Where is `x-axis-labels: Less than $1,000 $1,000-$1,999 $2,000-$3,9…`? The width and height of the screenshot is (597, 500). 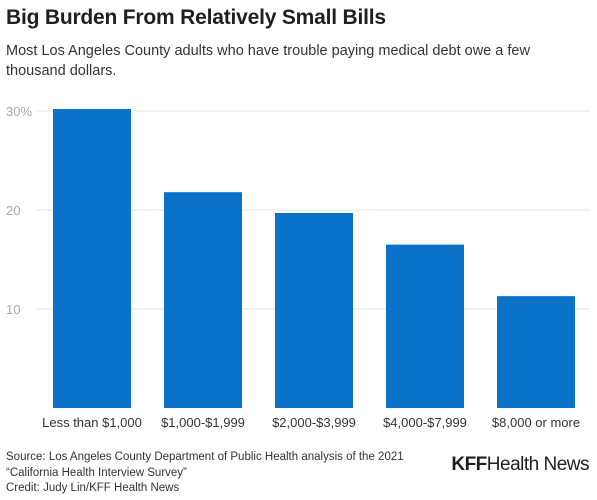 x-axis-labels: Less than $1,000 $1,000-$1,999 $2,000-$3,9… is located at coordinates (311, 422).